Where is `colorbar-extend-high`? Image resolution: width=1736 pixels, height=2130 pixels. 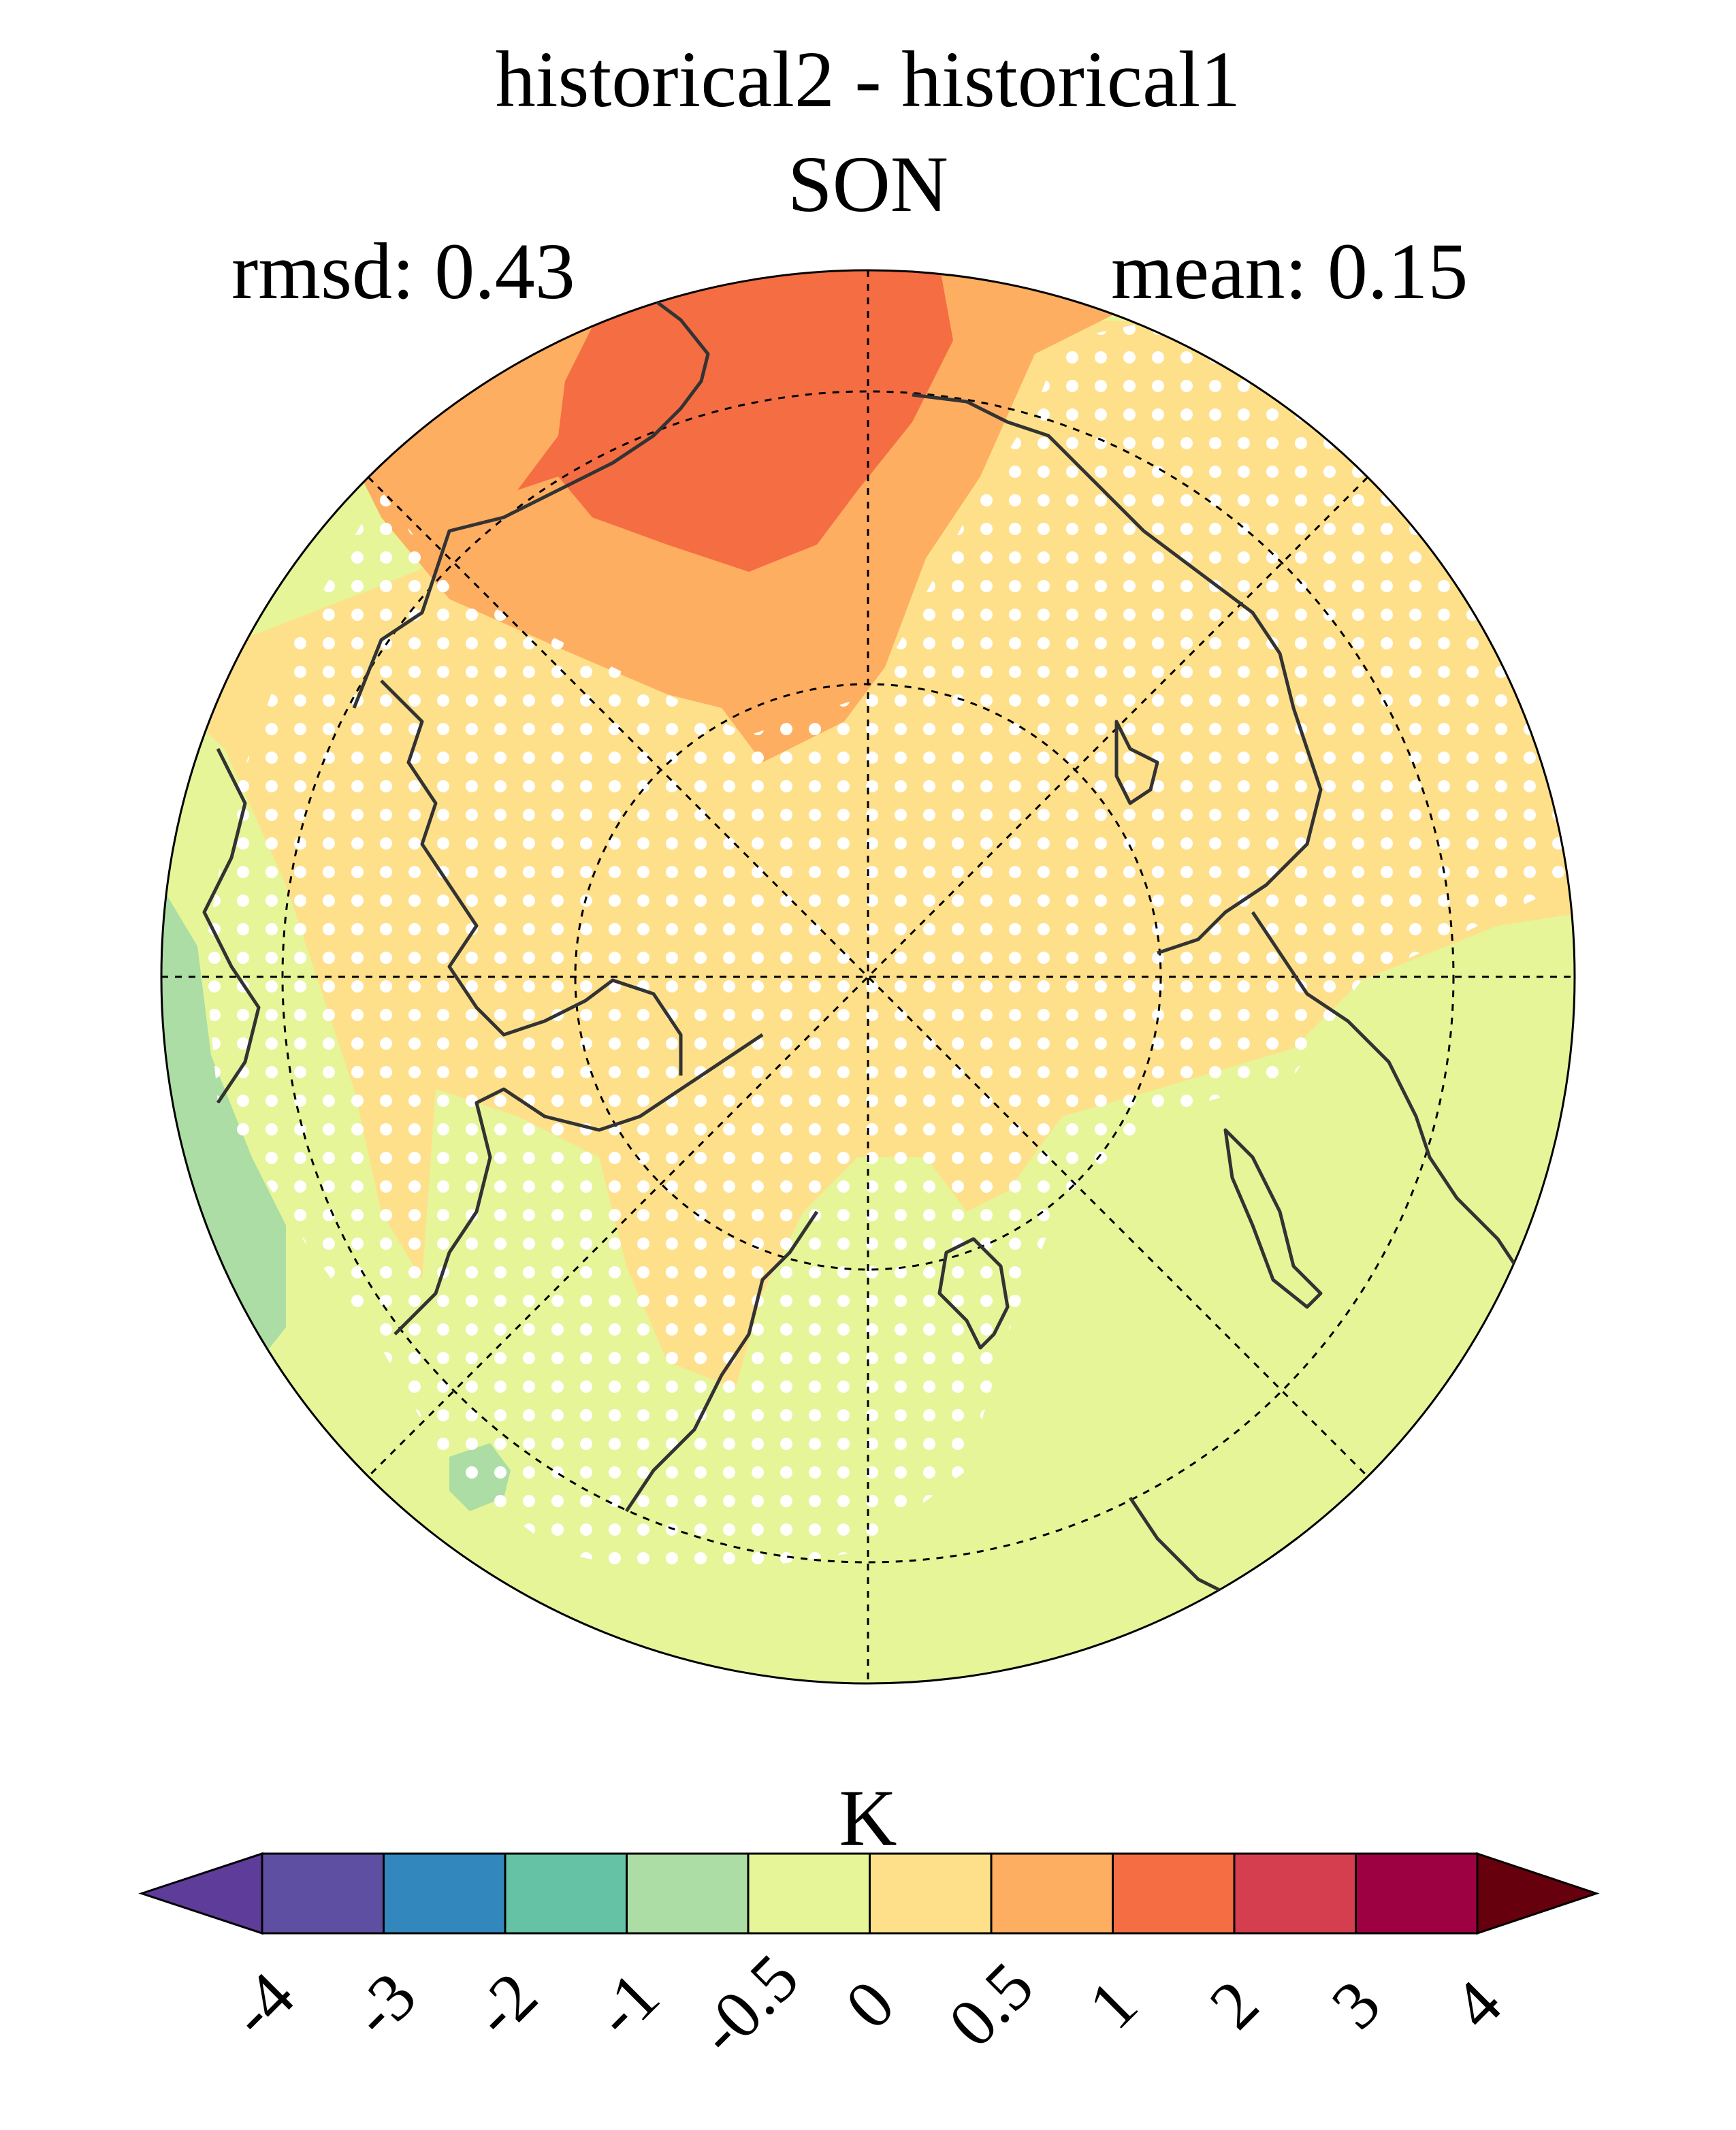 colorbar-extend-high is located at coordinates (1536, 1893).